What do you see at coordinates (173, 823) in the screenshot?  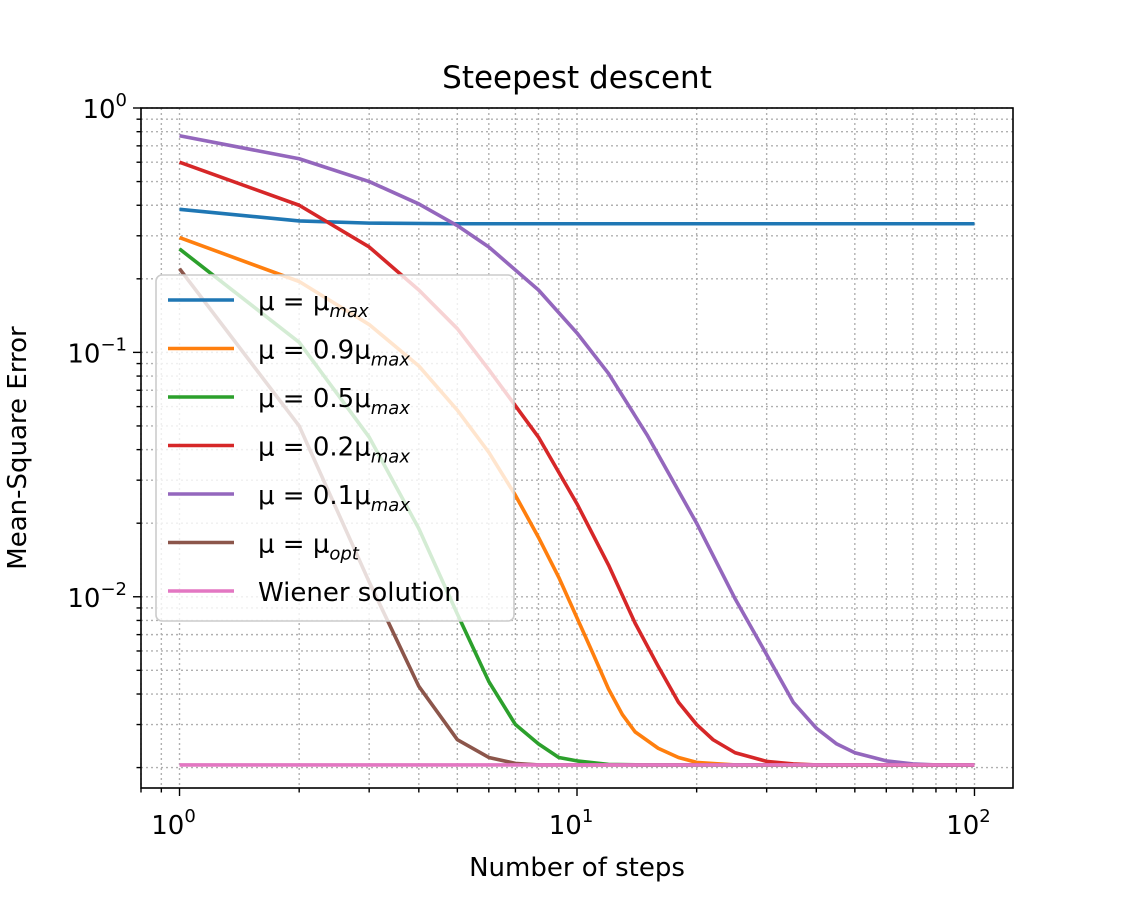 I see `x-tick-label: 10⁰` at bounding box center [173, 823].